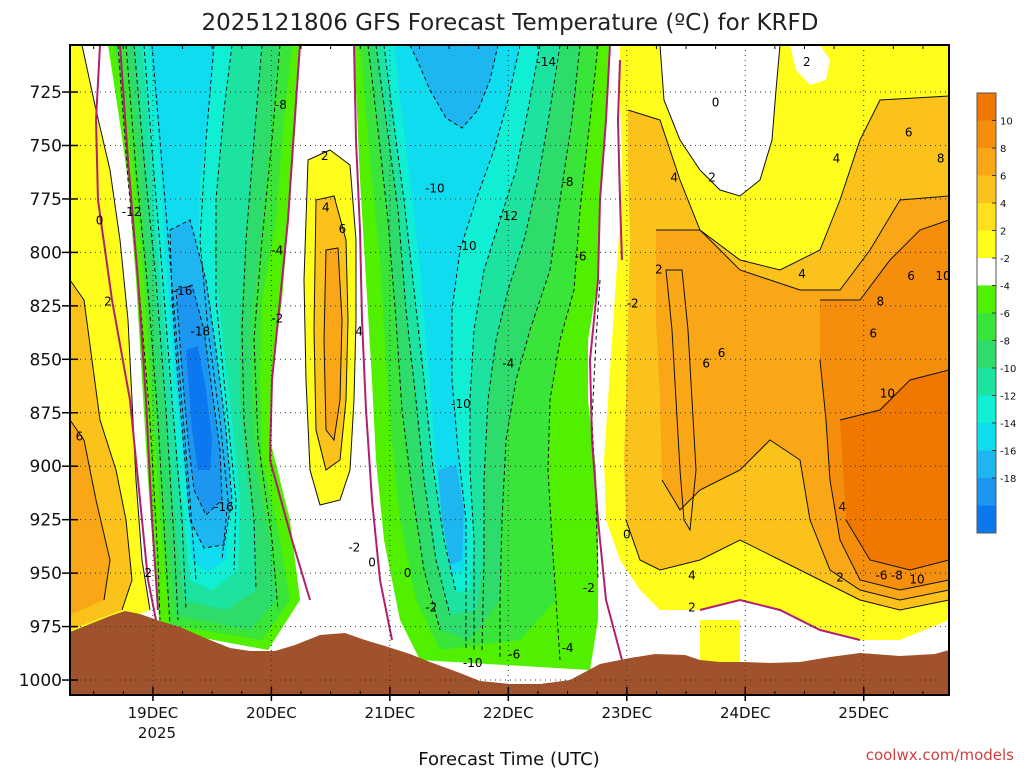 The height and width of the screenshot is (768, 1024). Describe the element at coordinates (720, 120) in the screenshot. I see `warm-right-white-hole` at that location.